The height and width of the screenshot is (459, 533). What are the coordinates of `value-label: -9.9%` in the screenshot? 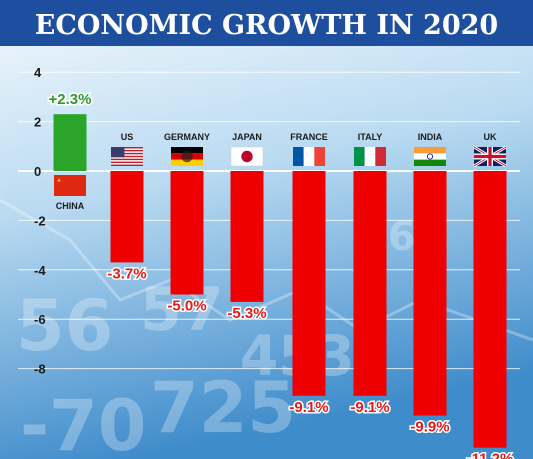 It's located at (429, 427).